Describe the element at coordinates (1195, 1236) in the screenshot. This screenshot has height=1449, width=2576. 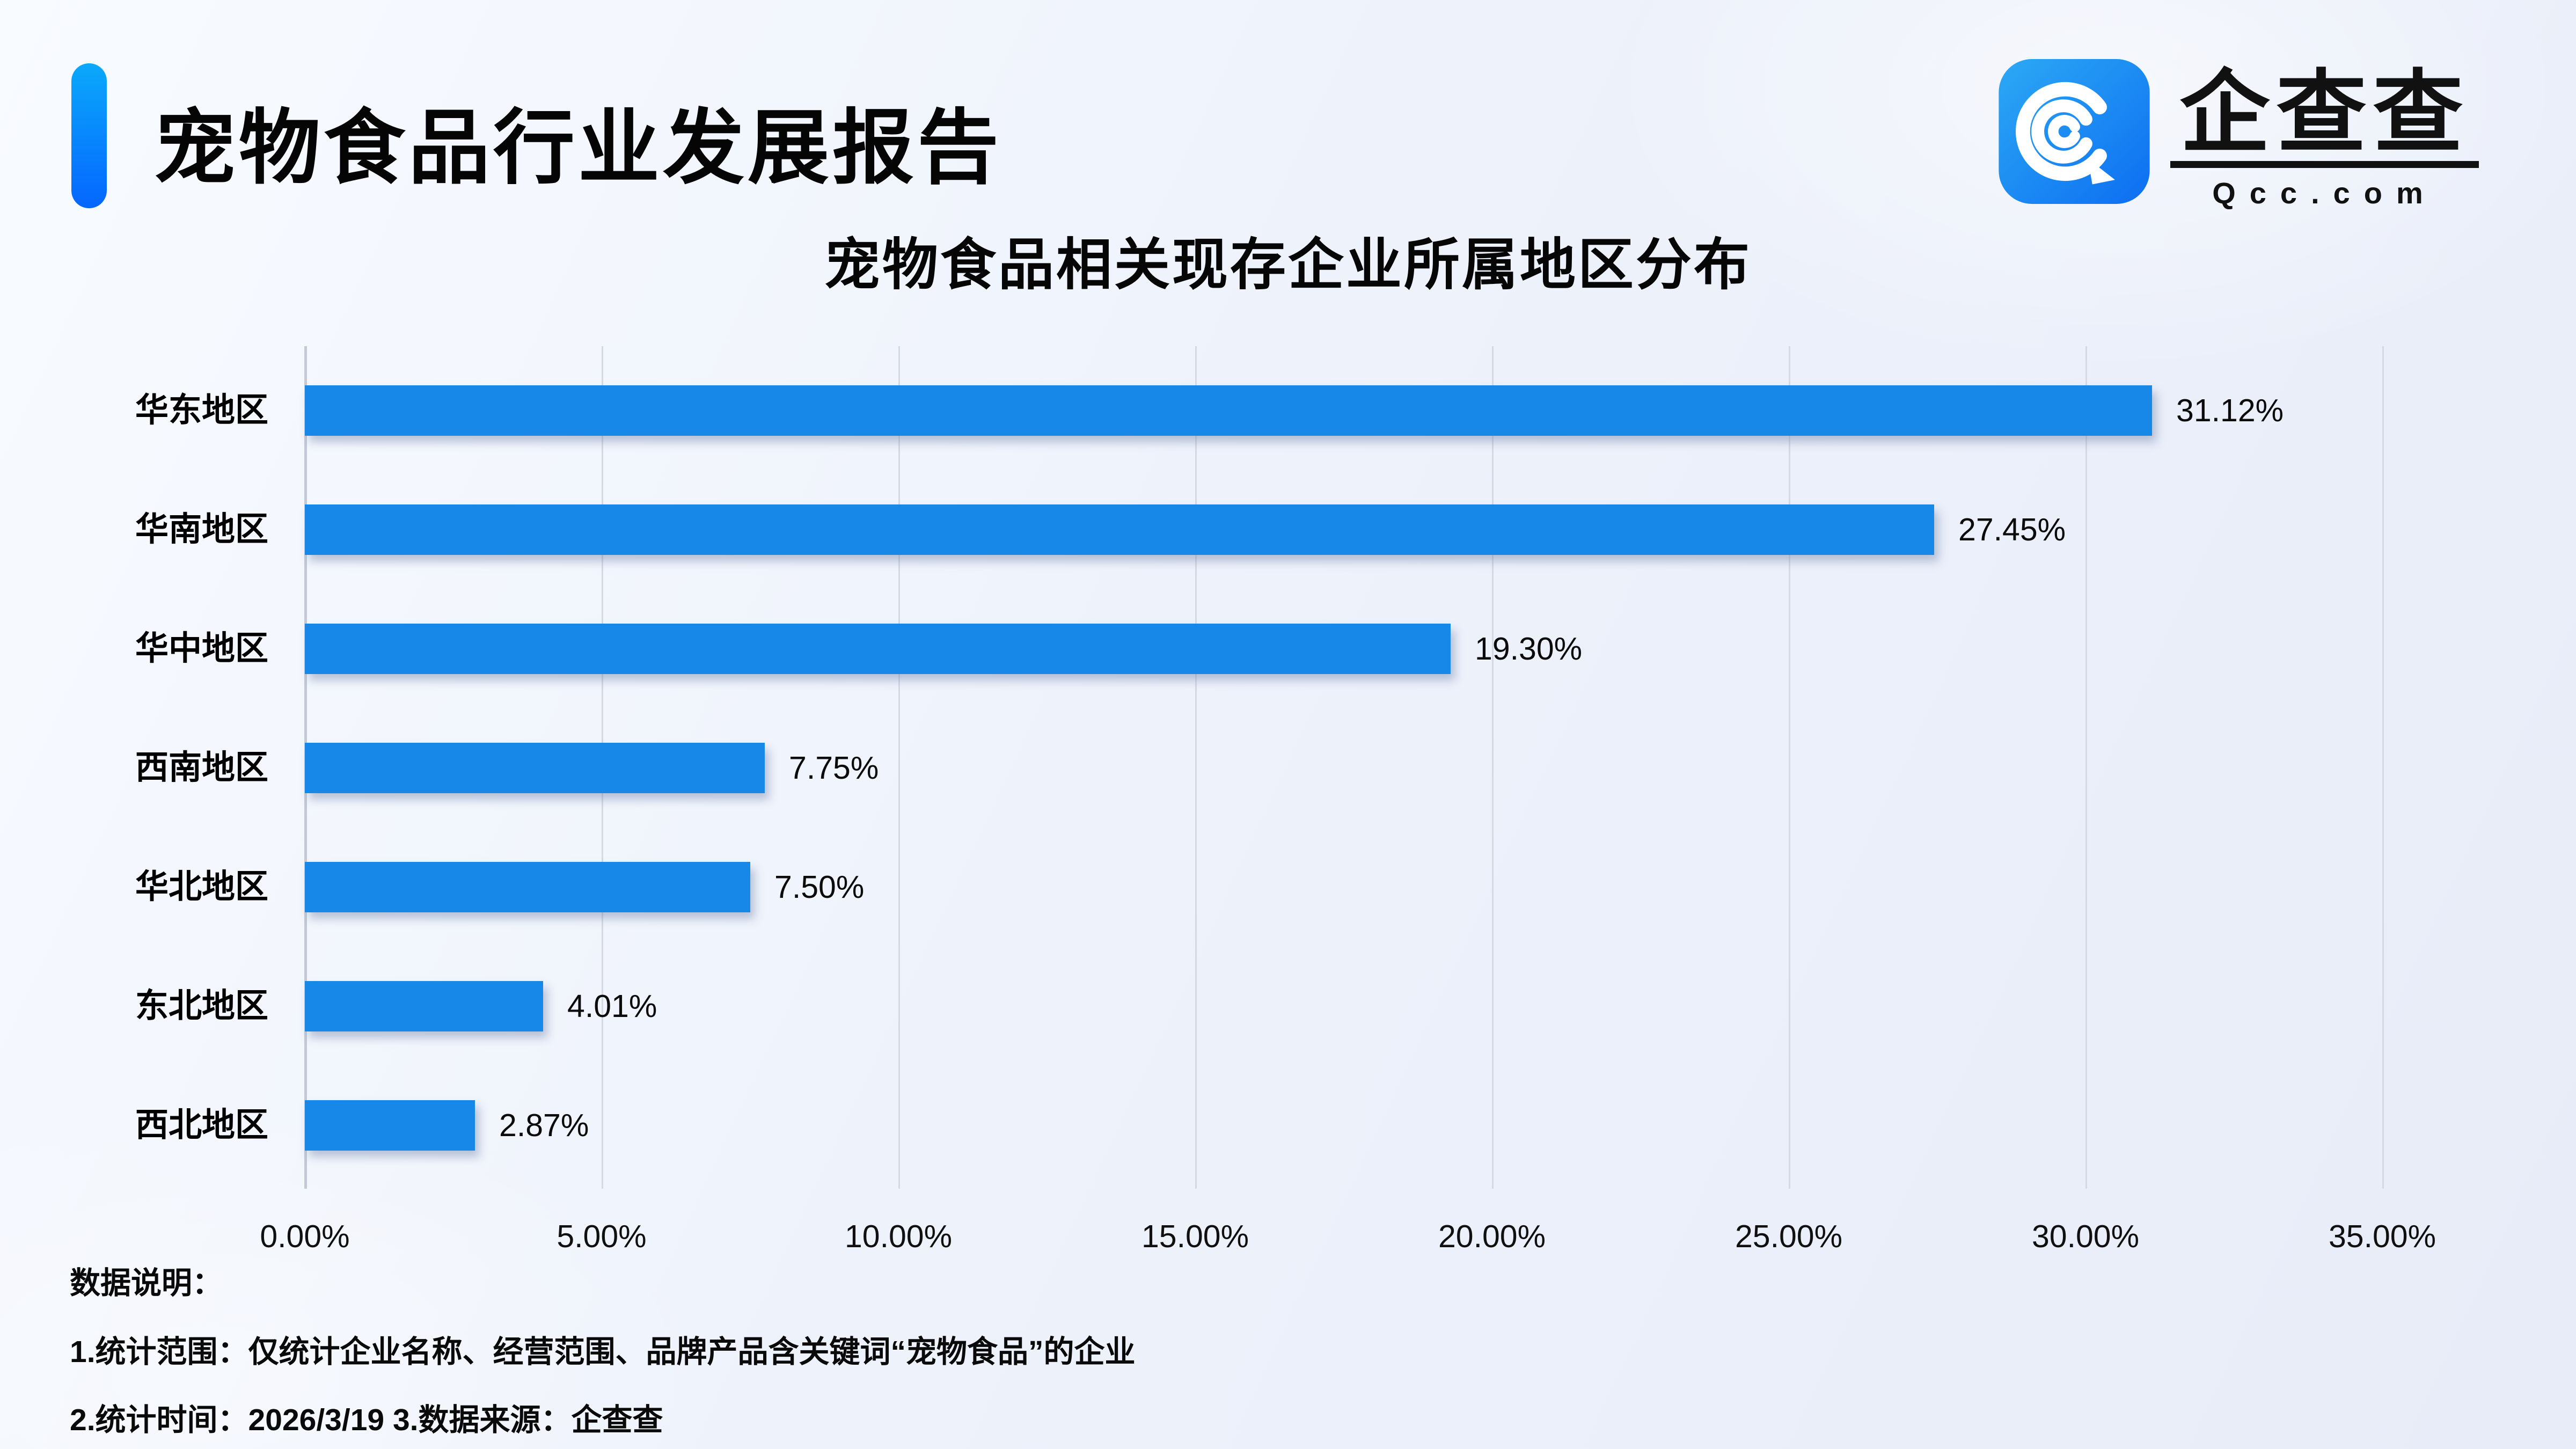
I see `x-tick-label: 15.00%` at that location.